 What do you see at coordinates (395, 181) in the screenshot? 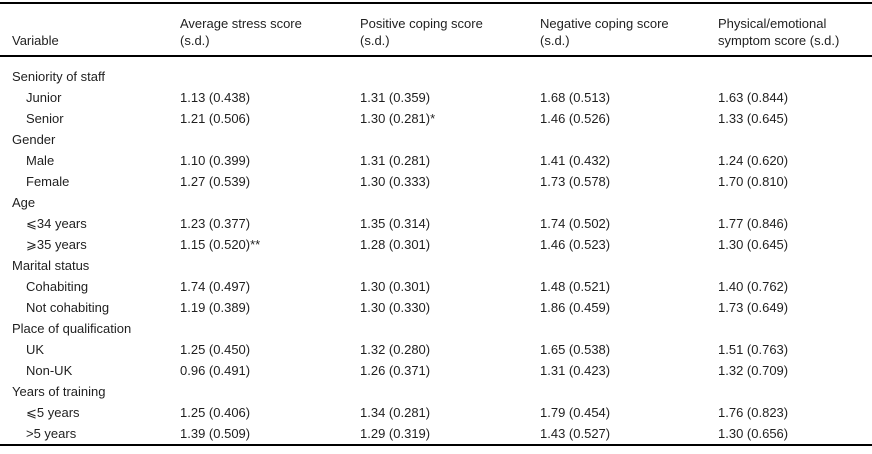
I see `value-cell: 1.30 (0.333)` at bounding box center [395, 181].